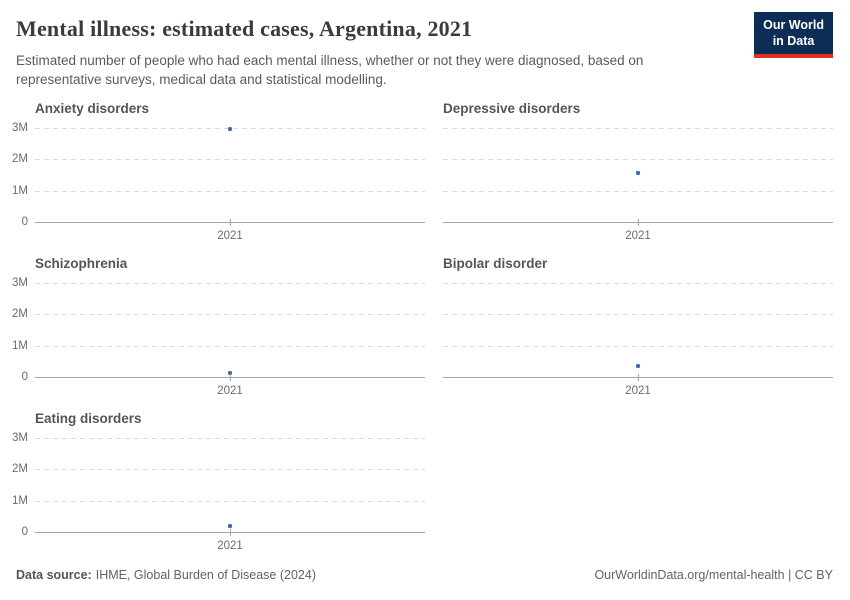 Image resolution: width=850 pixels, height=600 pixels. What do you see at coordinates (81, 263) in the screenshot?
I see `facet-title: Schizophrenia` at bounding box center [81, 263].